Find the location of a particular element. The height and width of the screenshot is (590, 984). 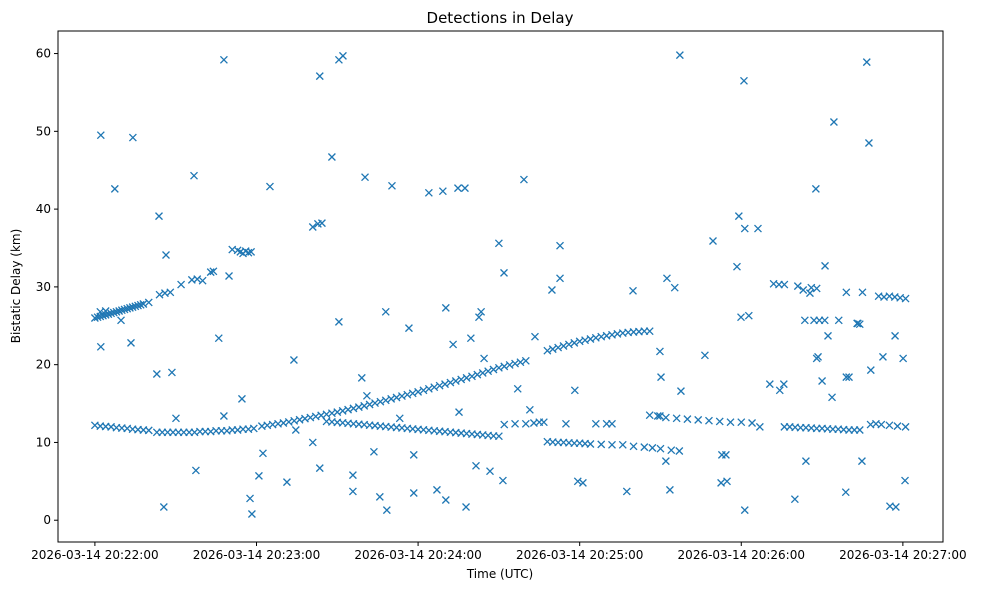

x-axis-label: Time (UTC) is located at coordinates (499, 574).